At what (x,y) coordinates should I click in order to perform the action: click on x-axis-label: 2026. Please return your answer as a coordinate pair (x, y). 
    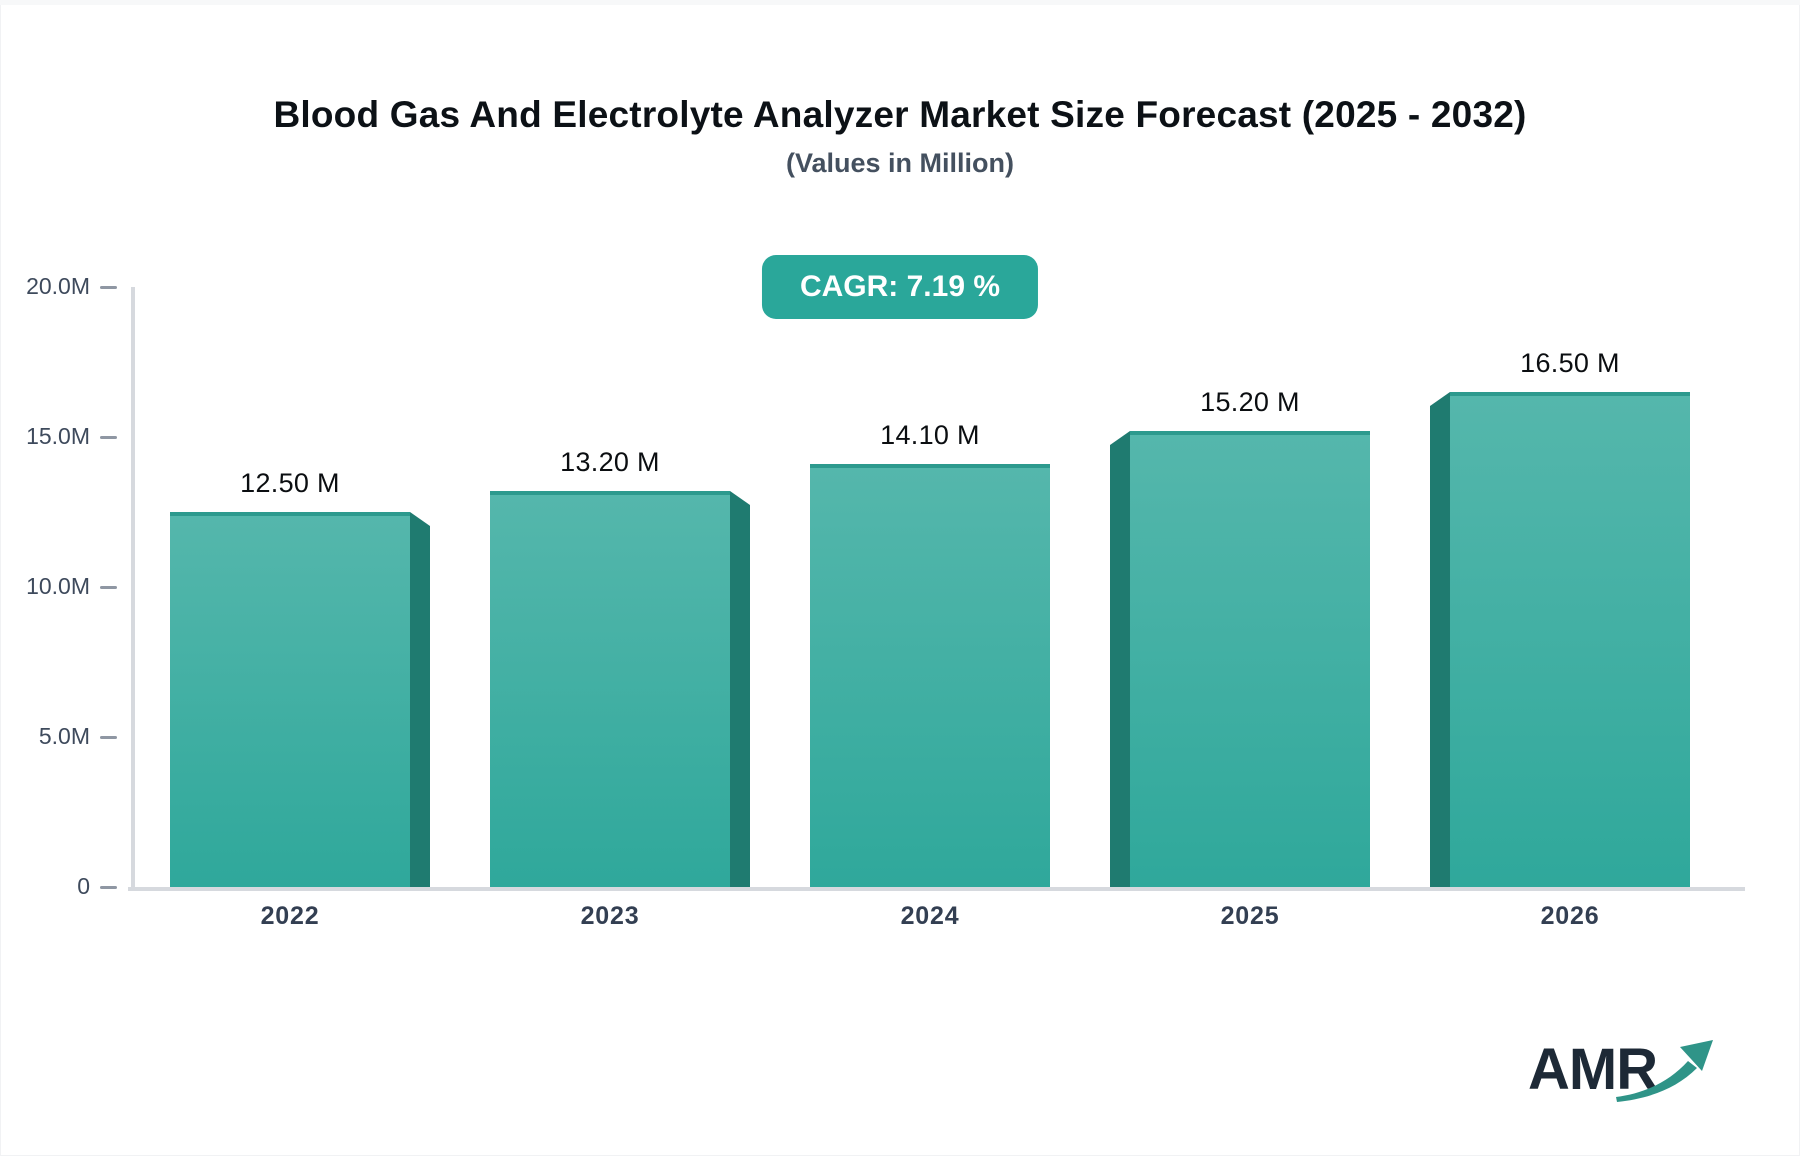
    Looking at the image, I should click on (1570, 916).